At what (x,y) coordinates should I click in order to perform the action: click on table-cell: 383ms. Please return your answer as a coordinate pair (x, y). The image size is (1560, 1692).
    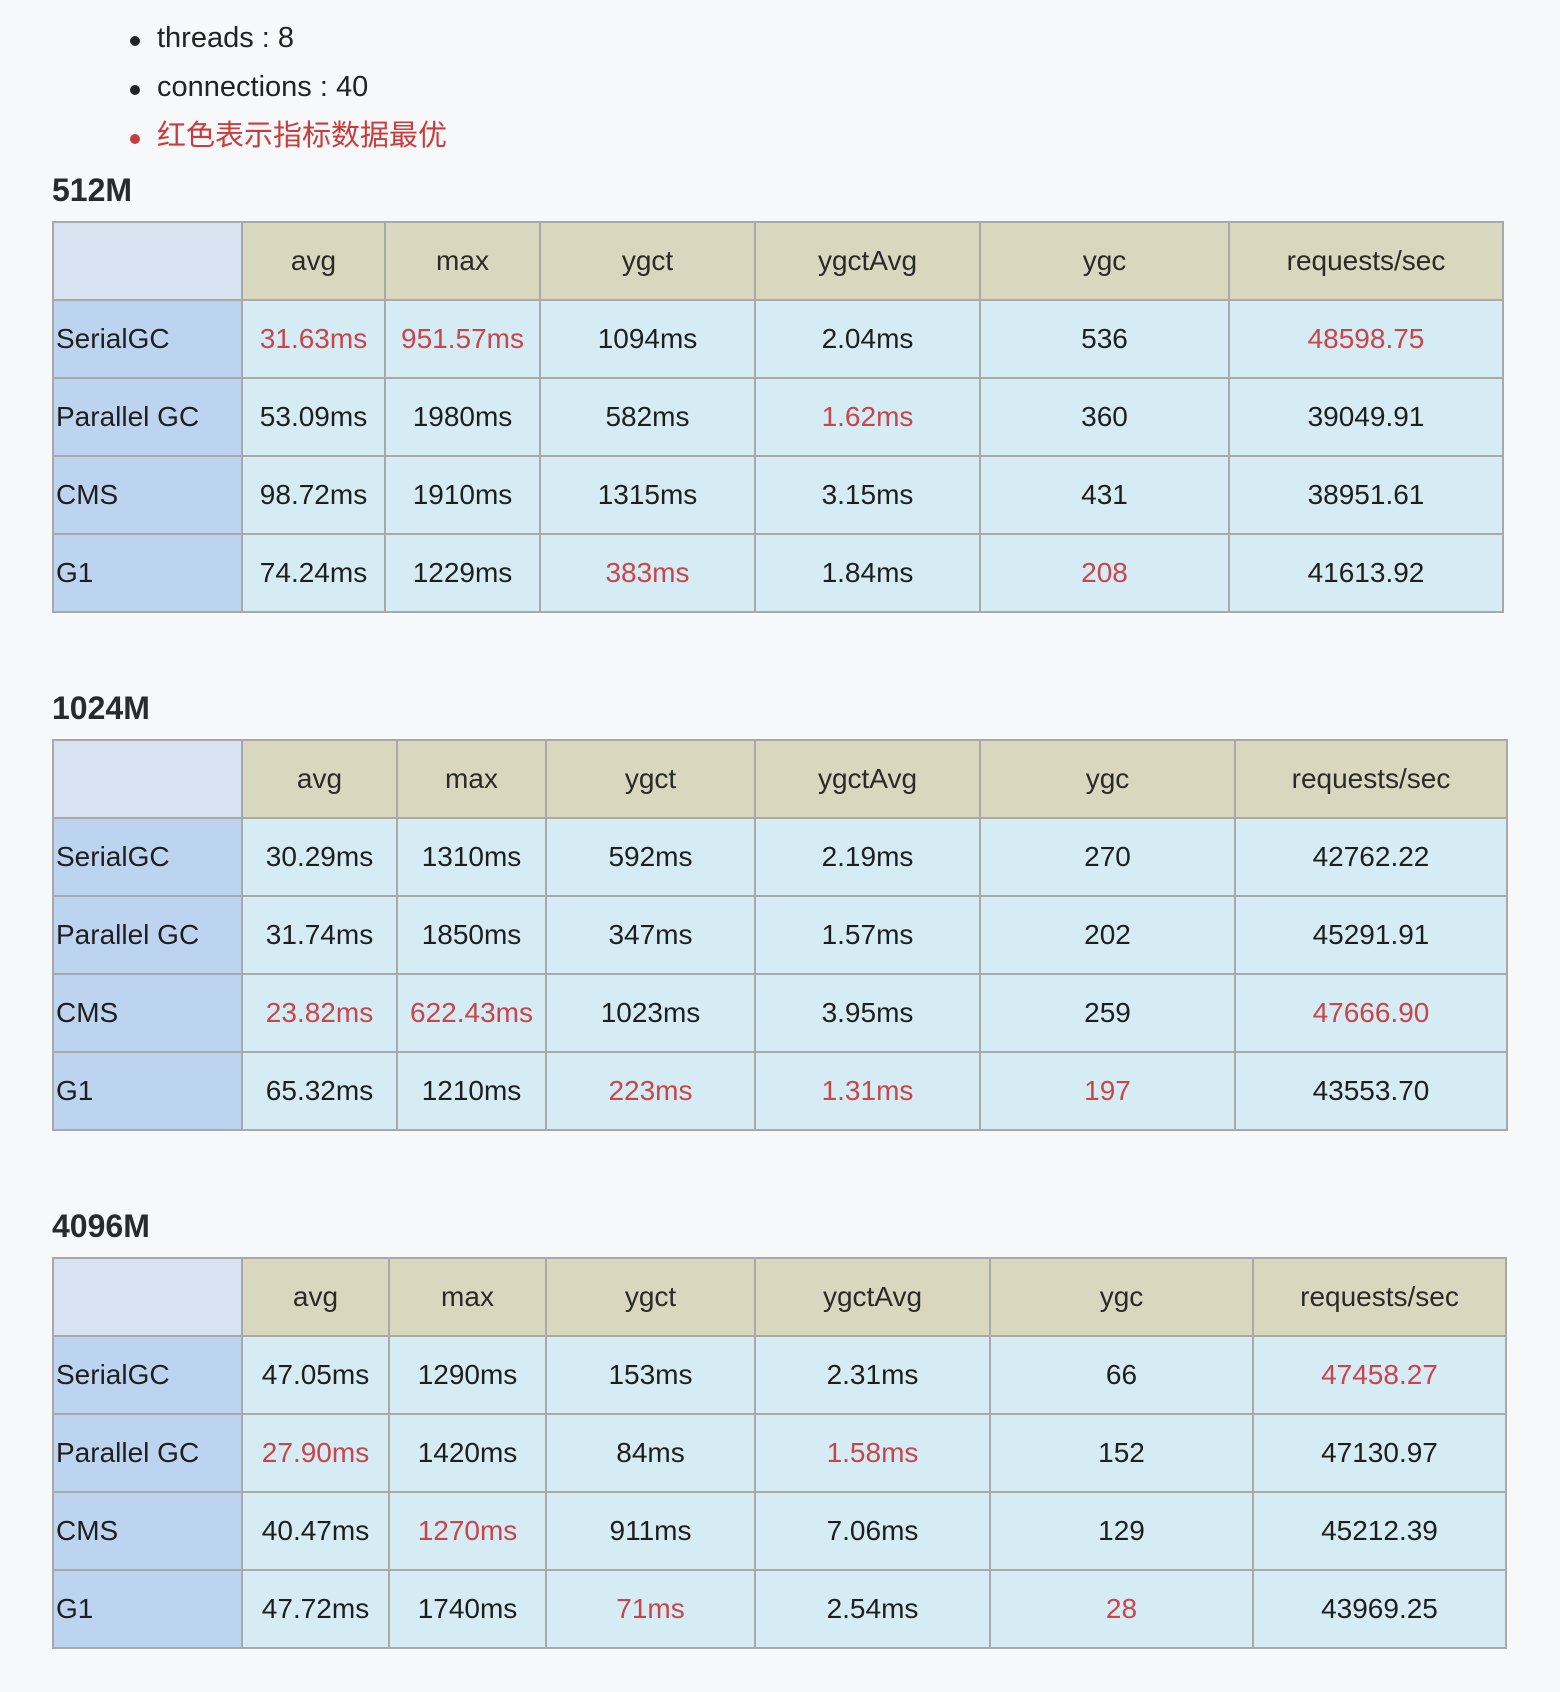
    Looking at the image, I should click on (647, 573).